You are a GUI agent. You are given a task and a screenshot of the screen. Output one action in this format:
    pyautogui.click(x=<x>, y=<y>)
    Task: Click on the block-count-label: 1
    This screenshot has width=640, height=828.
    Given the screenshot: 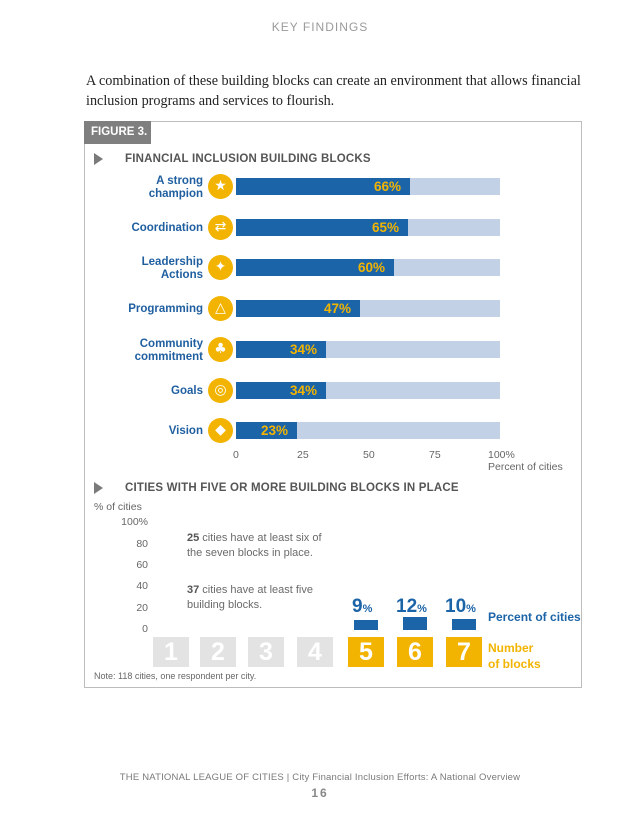 What is the action you would take?
    pyautogui.click(x=171, y=652)
    